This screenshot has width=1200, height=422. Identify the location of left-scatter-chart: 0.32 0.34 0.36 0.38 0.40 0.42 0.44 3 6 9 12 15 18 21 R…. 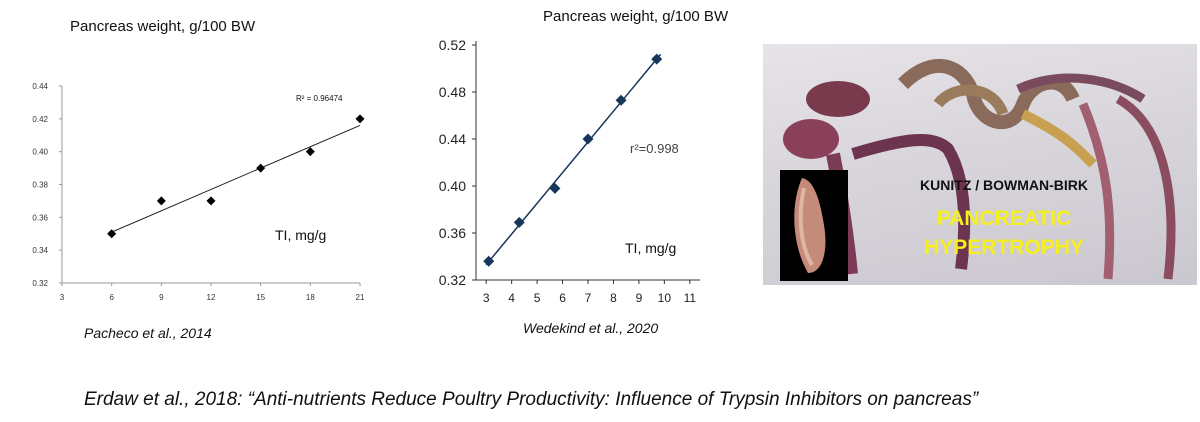
(198, 192).